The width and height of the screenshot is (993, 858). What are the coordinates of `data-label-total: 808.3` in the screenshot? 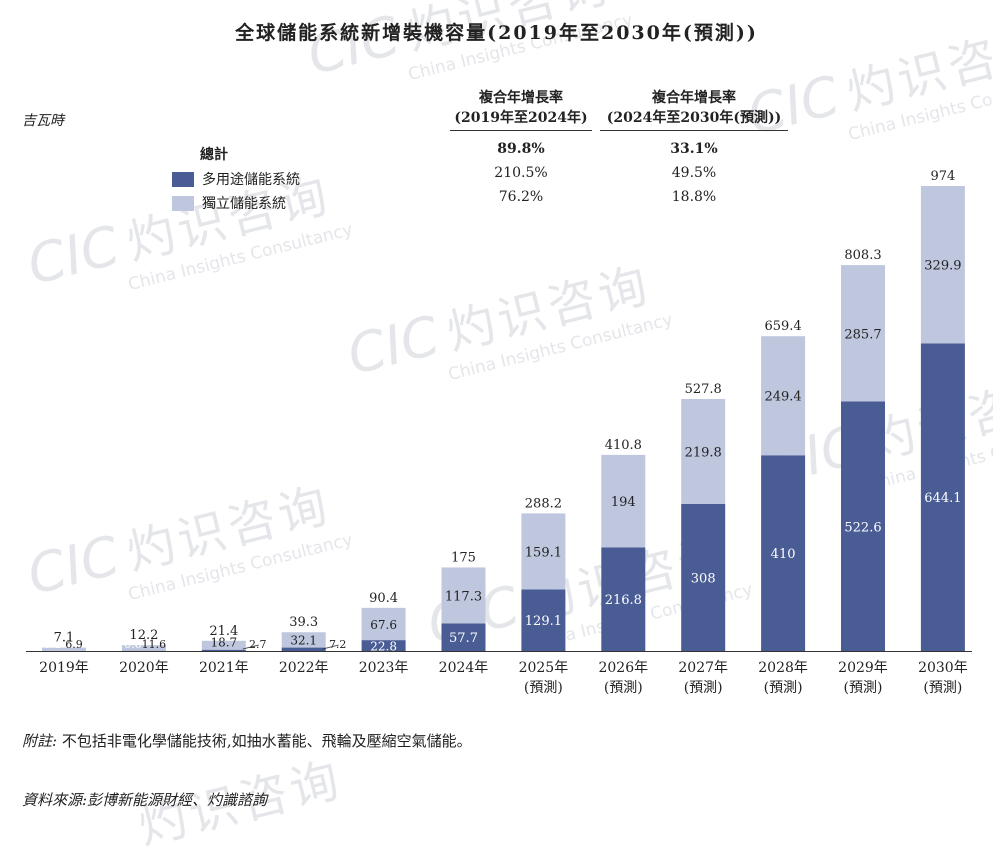 It's located at (862, 255).